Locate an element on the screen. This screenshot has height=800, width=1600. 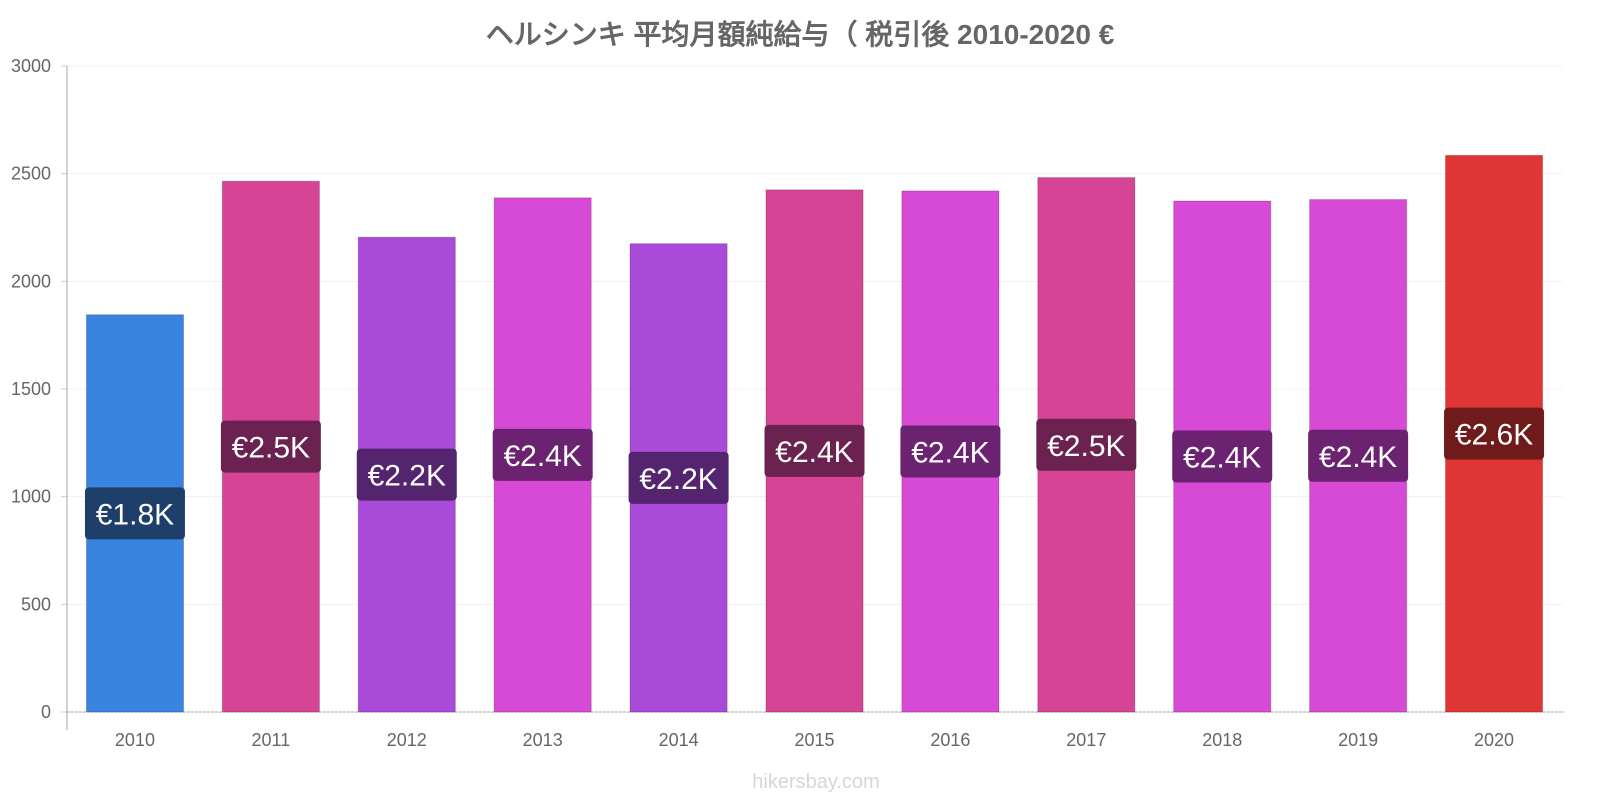
x-tick-label: 2010 is located at coordinates (135, 740).